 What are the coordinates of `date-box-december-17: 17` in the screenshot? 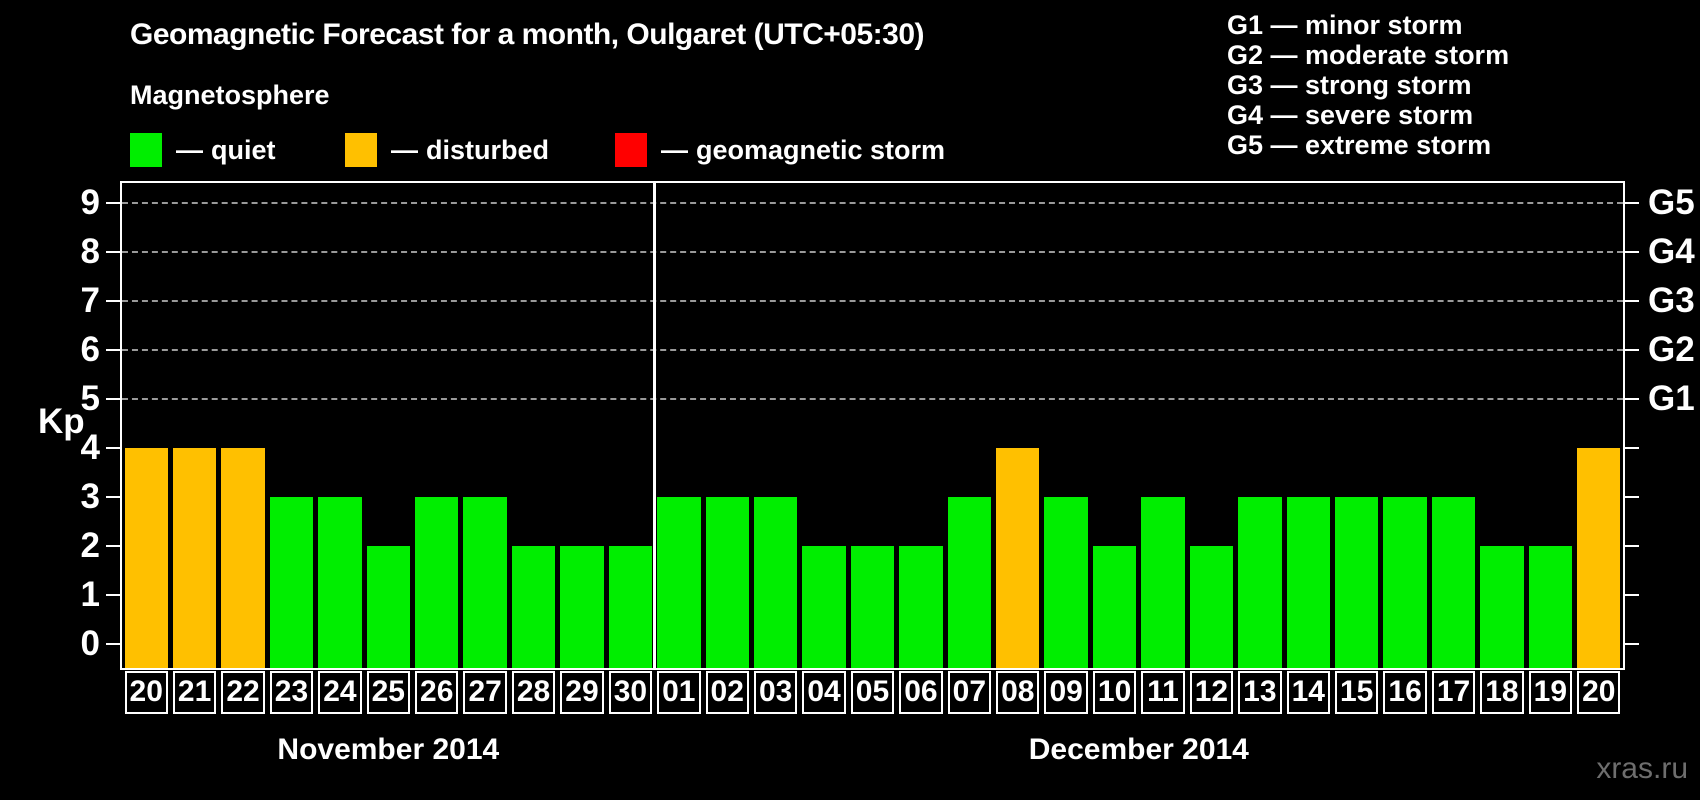 It's located at (1453, 692).